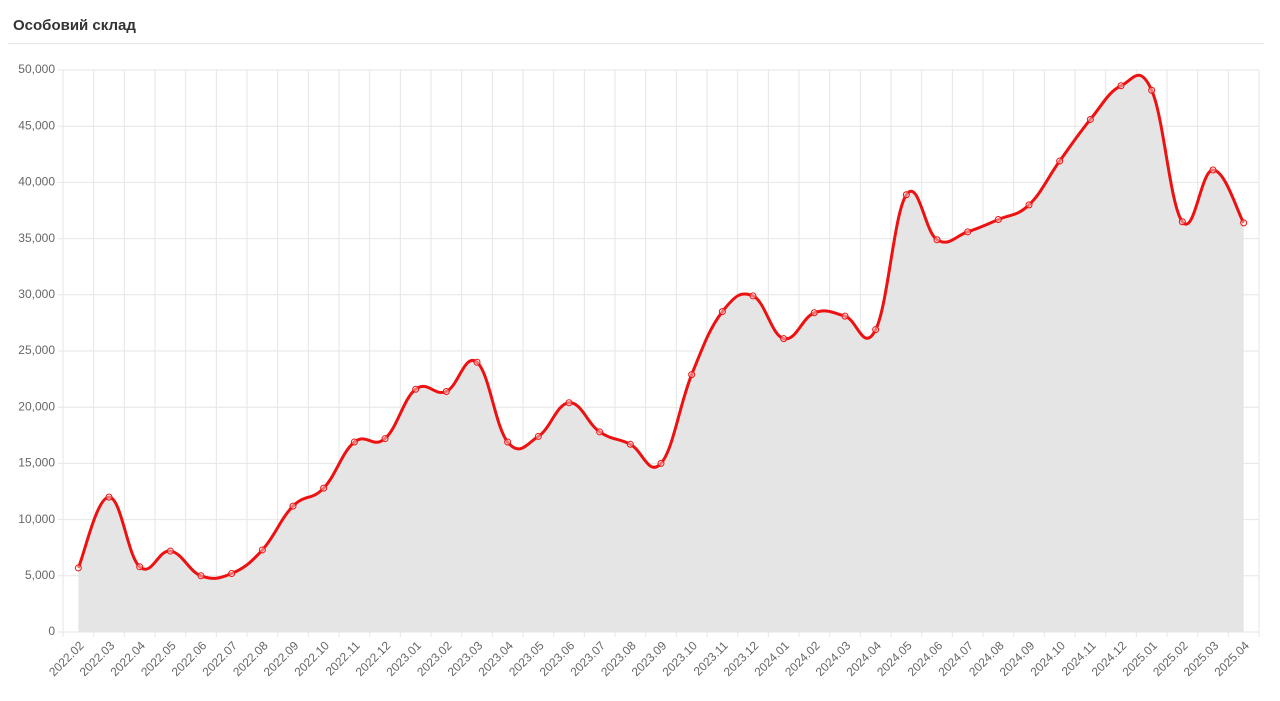  What do you see at coordinates (36, 182) in the screenshot?
I see `y-tick-label: 40,000` at bounding box center [36, 182].